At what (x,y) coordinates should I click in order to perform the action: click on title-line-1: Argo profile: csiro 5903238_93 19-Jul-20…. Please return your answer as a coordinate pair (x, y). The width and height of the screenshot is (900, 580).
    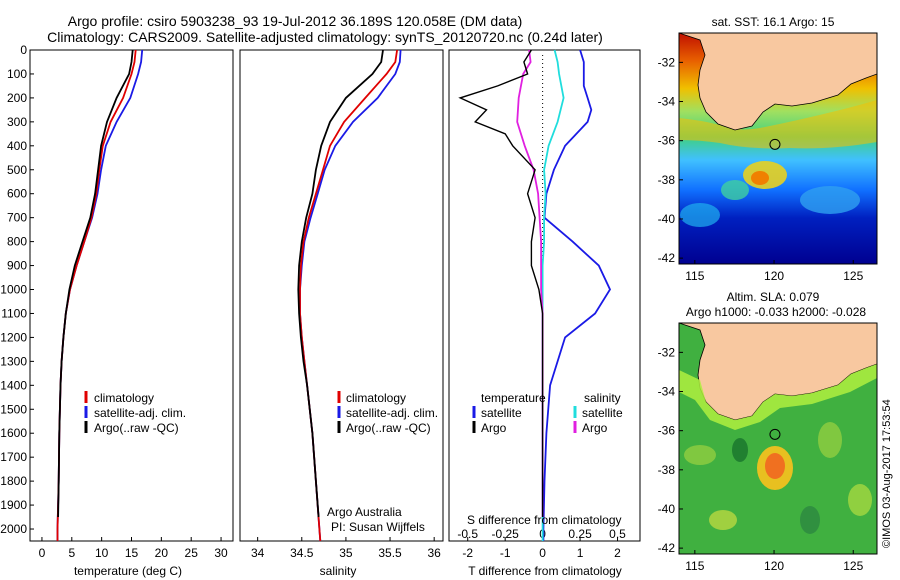
    Looking at the image, I should click on (295, 21).